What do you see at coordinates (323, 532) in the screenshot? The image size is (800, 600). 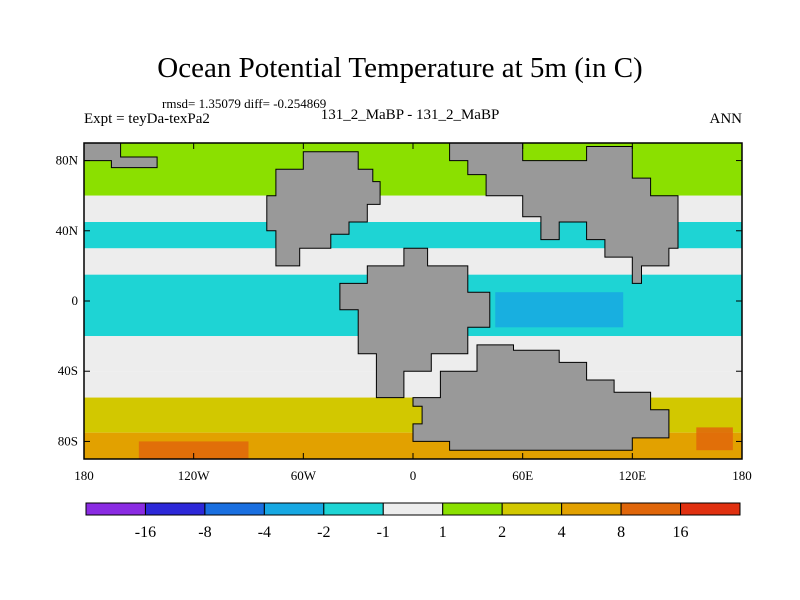 I see `colorbar-label: -2` at bounding box center [323, 532].